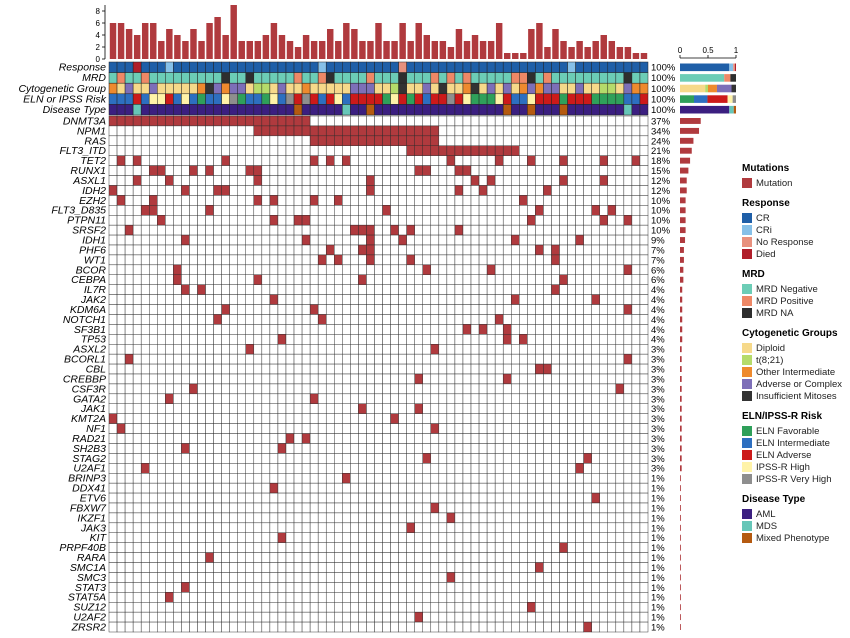 This screenshot has height=638, width=850. Describe the element at coordinates (93, 528) in the screenshot. I see `gene-label: JAK3` at that location.